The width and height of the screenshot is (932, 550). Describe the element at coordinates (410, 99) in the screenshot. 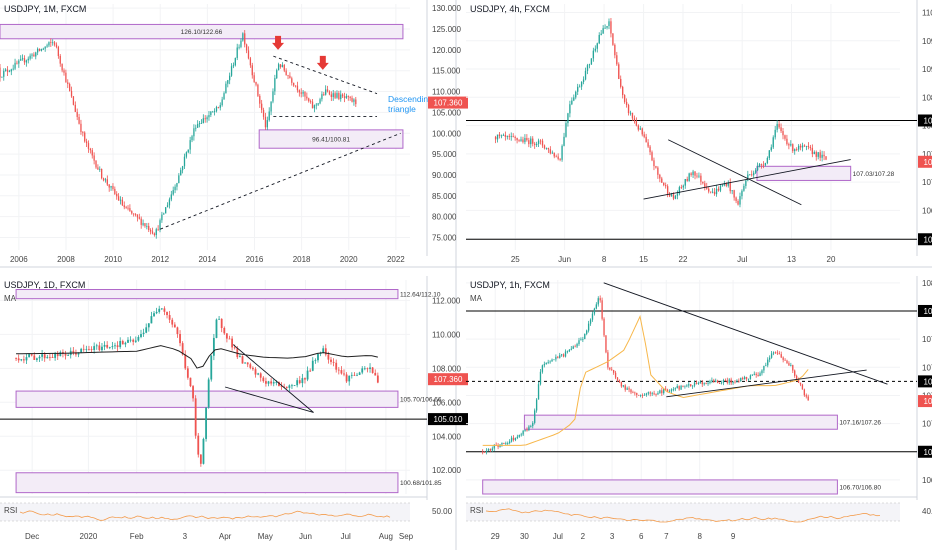

I see `annotation-text: Descending` at that location.